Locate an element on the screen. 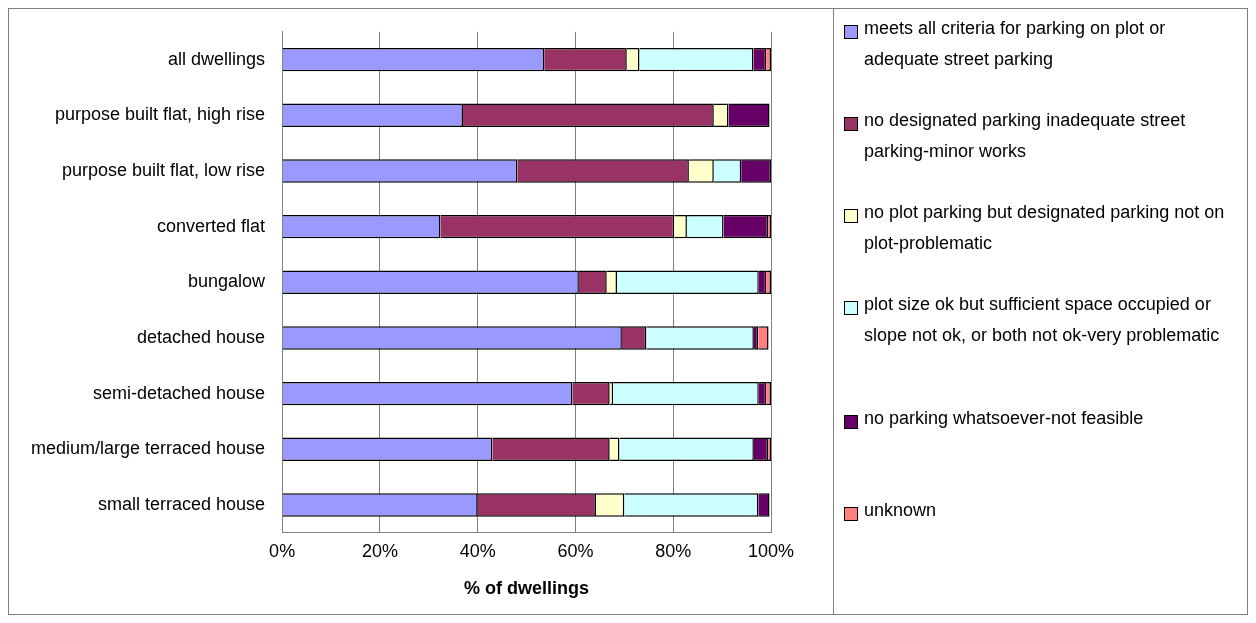  y-tick-label: semi-detached house is located at coordinates (179, 392).